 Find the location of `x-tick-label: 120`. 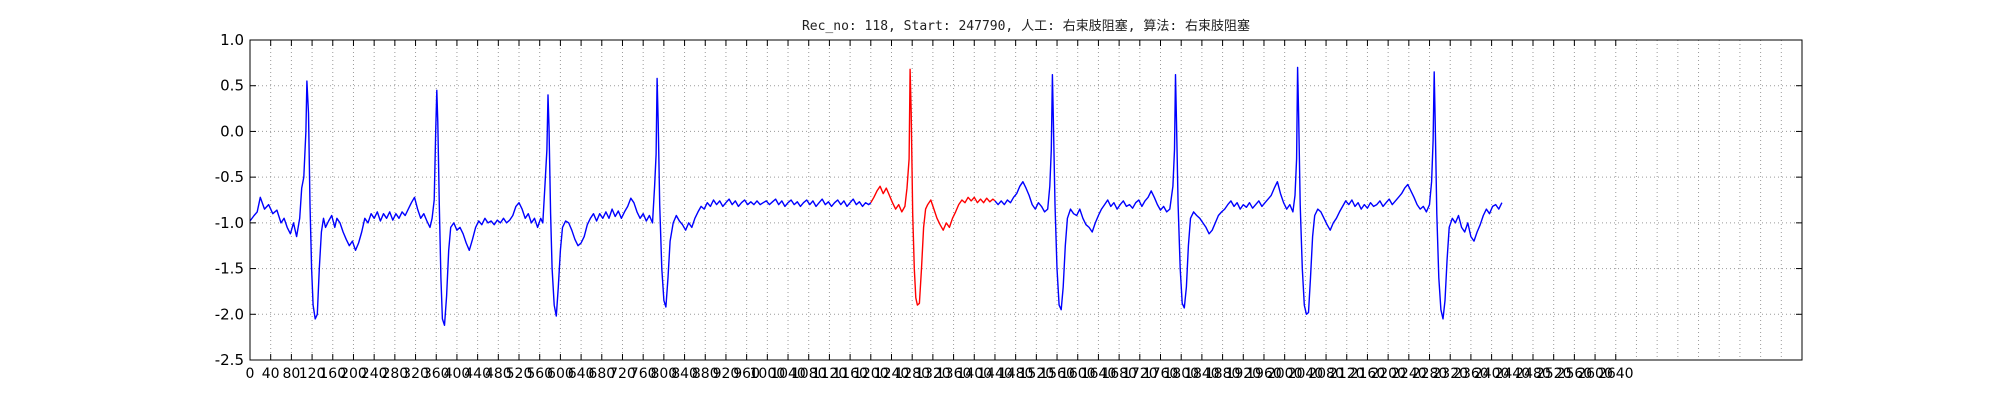

x-tick-label: 120 is located at coordinates (312, 374).